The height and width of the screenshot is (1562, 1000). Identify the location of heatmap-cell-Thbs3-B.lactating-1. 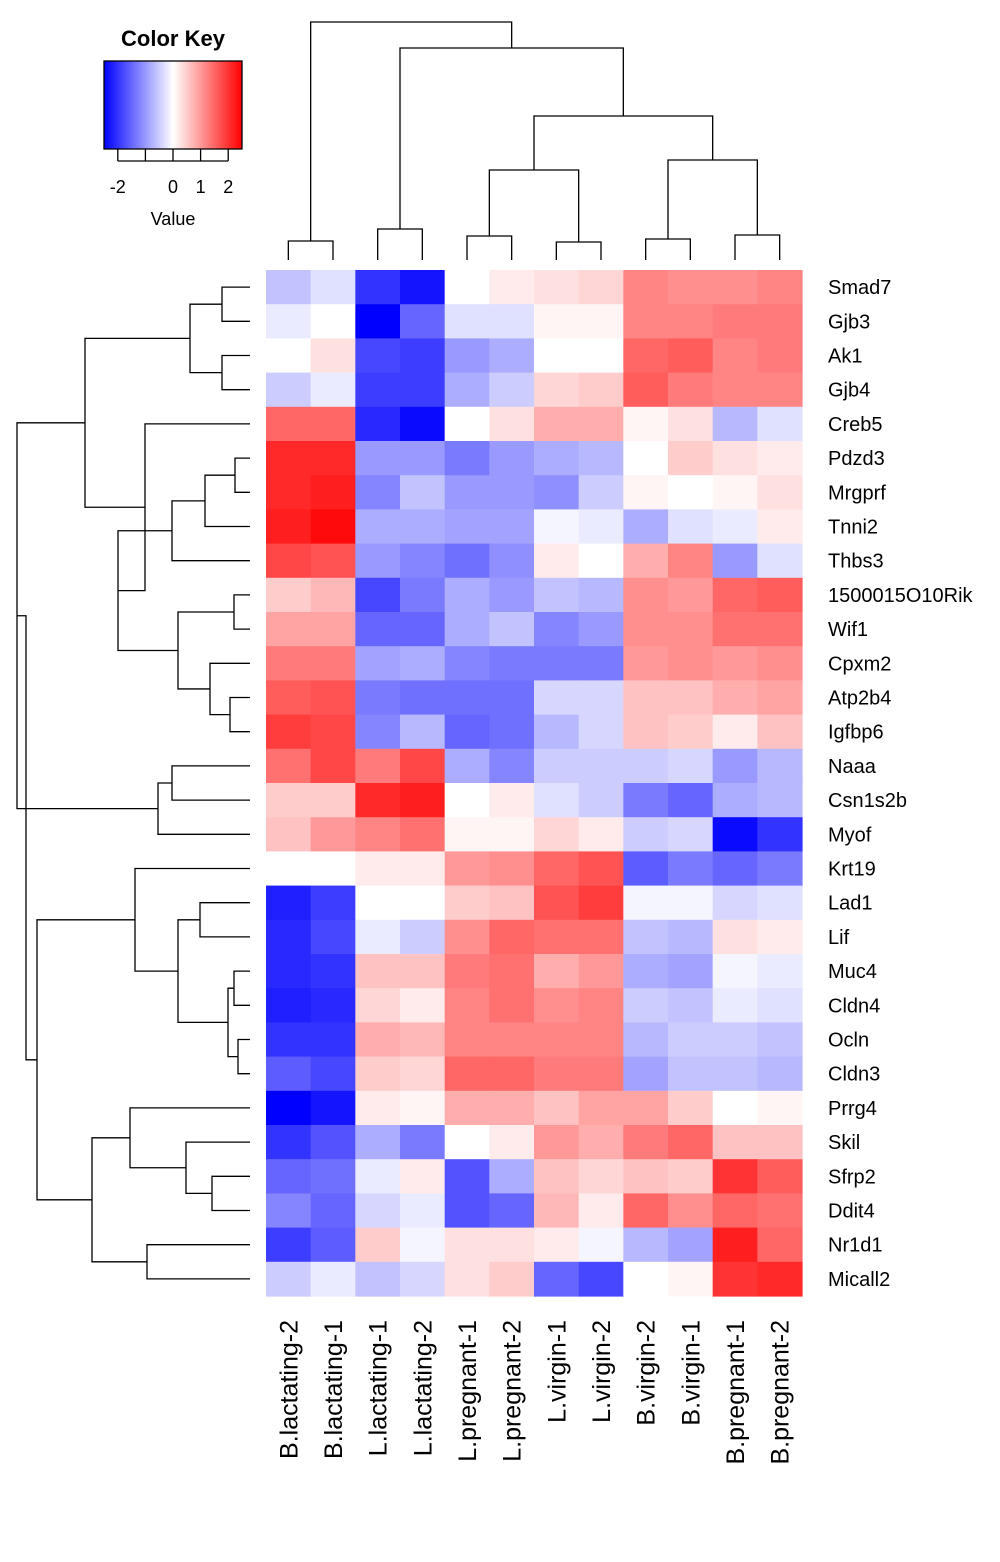
(333, 561).